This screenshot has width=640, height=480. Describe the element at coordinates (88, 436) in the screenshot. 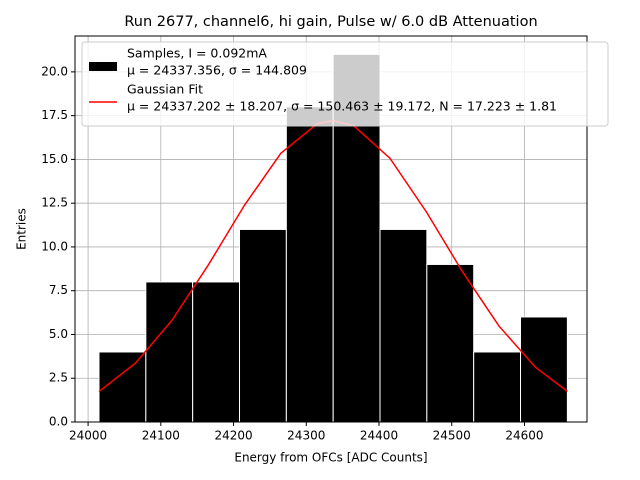

I see `x-tick-label: 24000` at that location.